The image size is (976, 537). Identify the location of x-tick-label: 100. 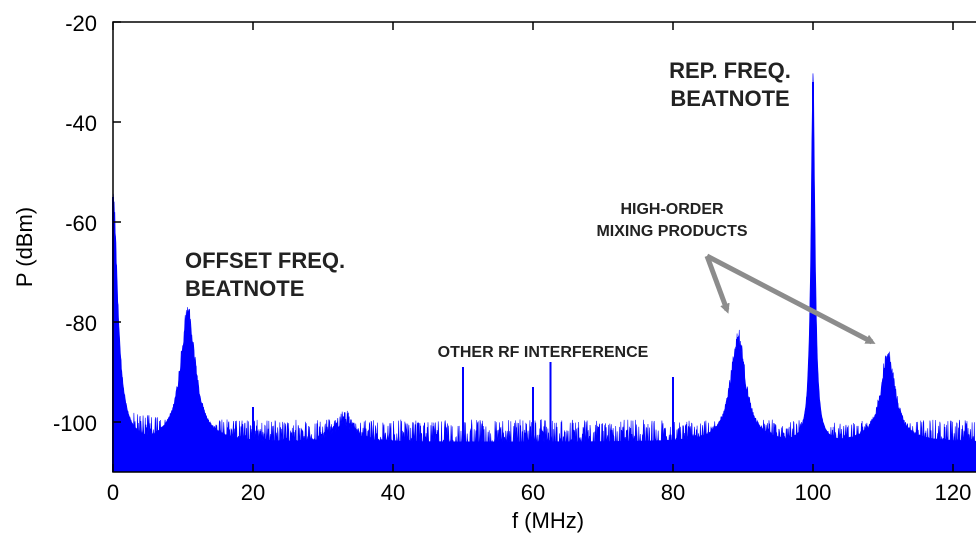
(813, 492).